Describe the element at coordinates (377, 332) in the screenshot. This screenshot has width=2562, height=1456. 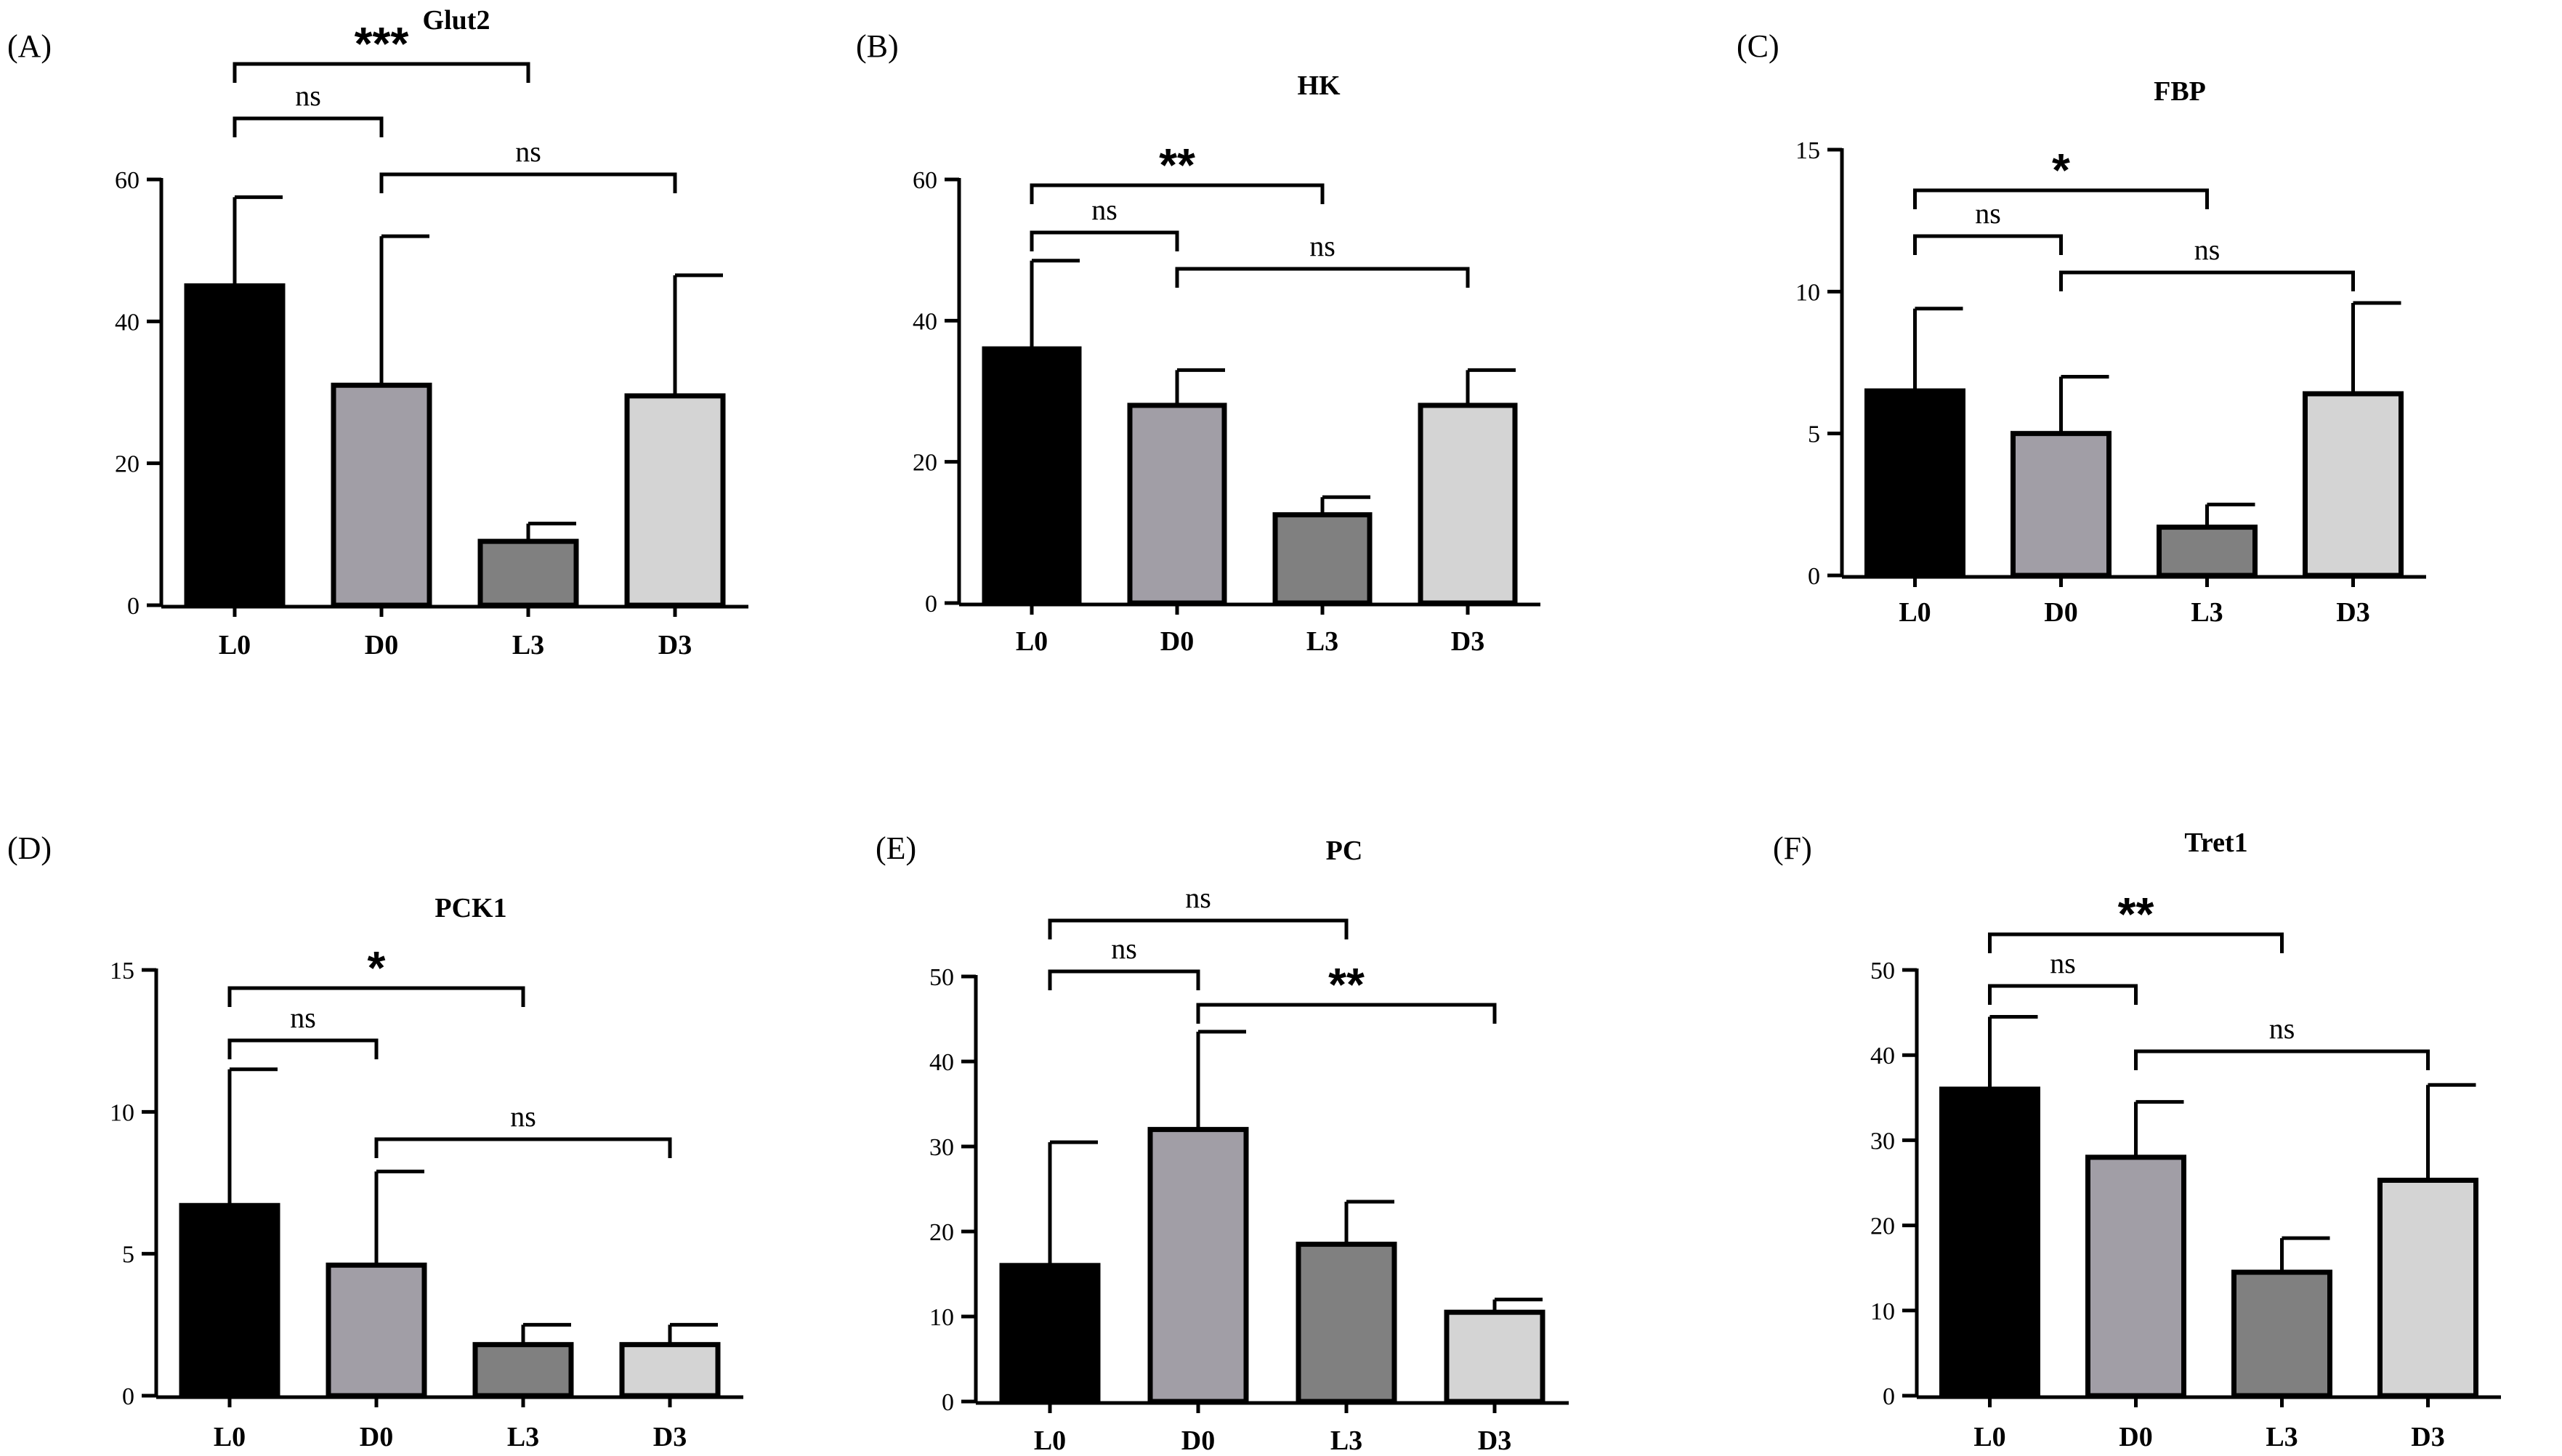
I see `chart-panel-glut2: (A) Glut2 L0 D0 L3 D3 0 20 40 60 *** ns ns` at that location.